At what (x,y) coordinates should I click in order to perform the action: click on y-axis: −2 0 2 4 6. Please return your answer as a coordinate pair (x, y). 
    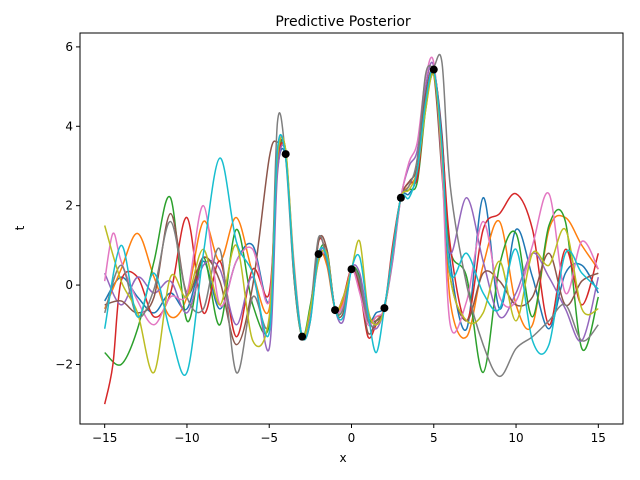
    Looking at the image, I should click on (67, 205).